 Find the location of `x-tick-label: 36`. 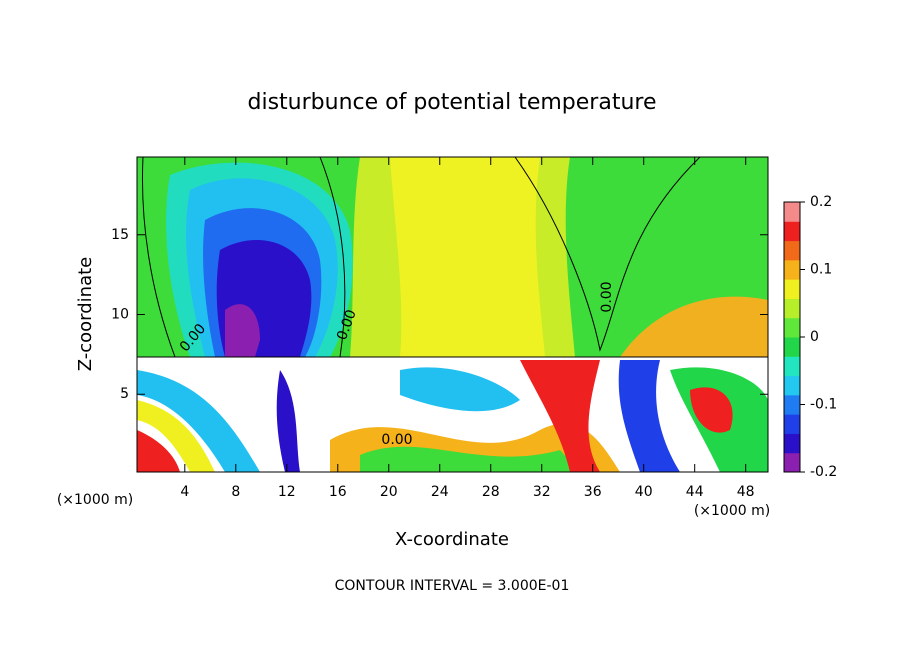

x-tick-label: 36 is located at coordinates (593, 492).